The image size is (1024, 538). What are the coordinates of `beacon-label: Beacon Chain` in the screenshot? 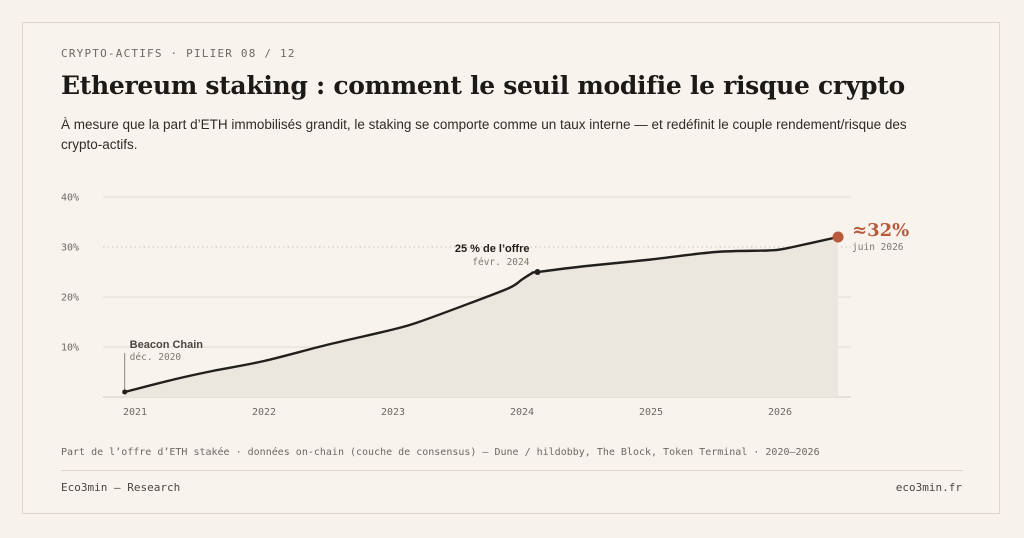 It's located at (167, 345).